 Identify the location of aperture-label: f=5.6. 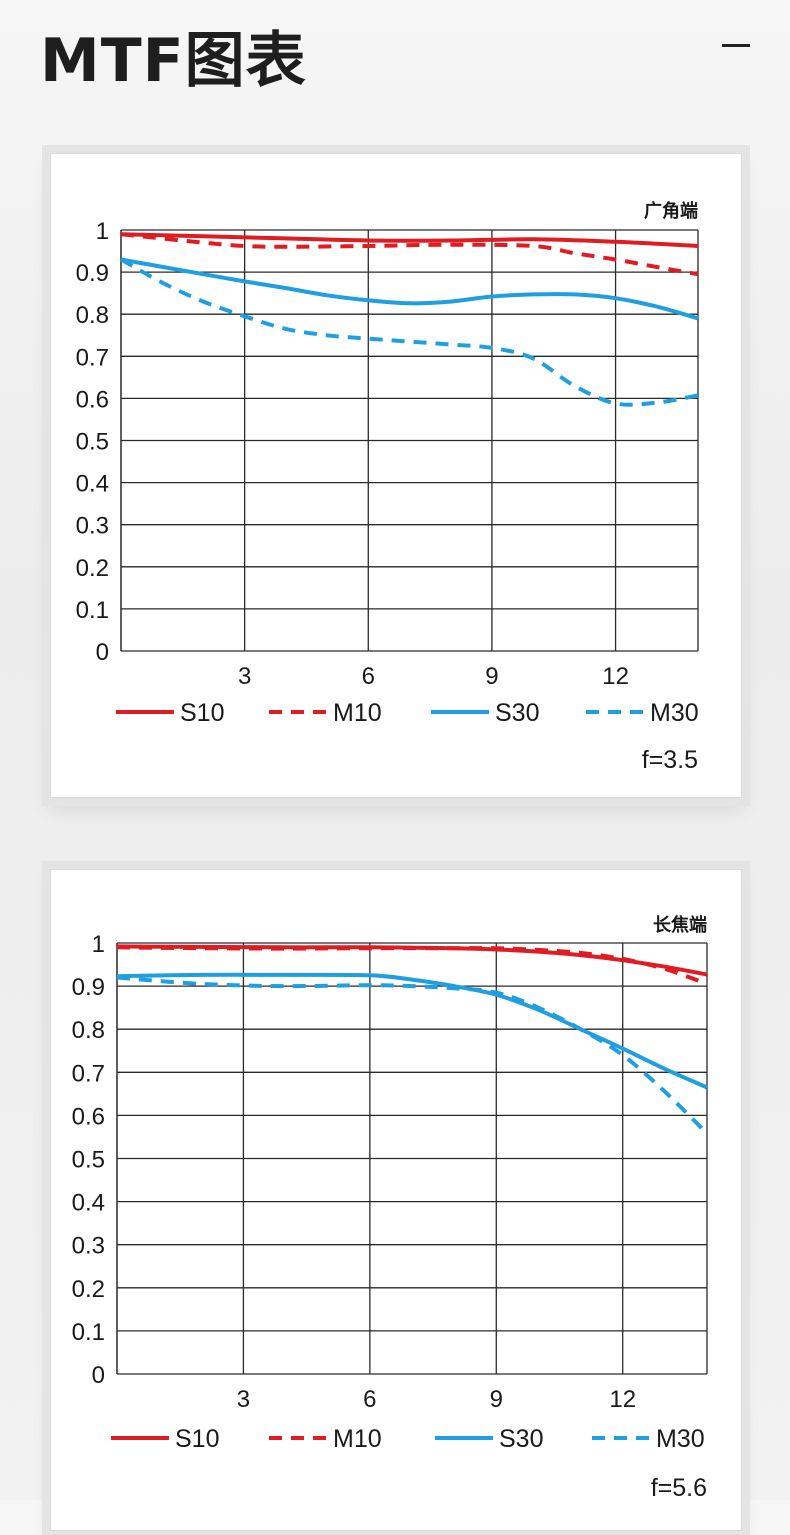
(679, 1488).